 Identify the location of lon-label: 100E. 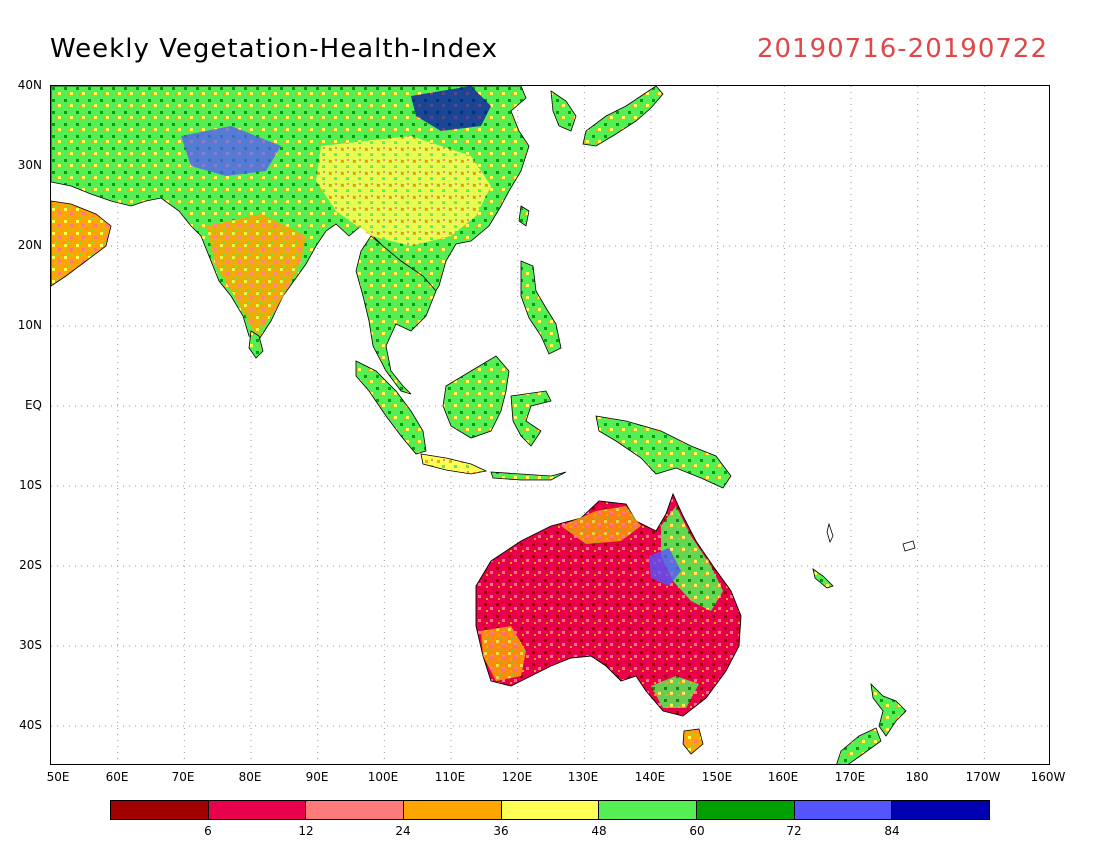
(383, 777).